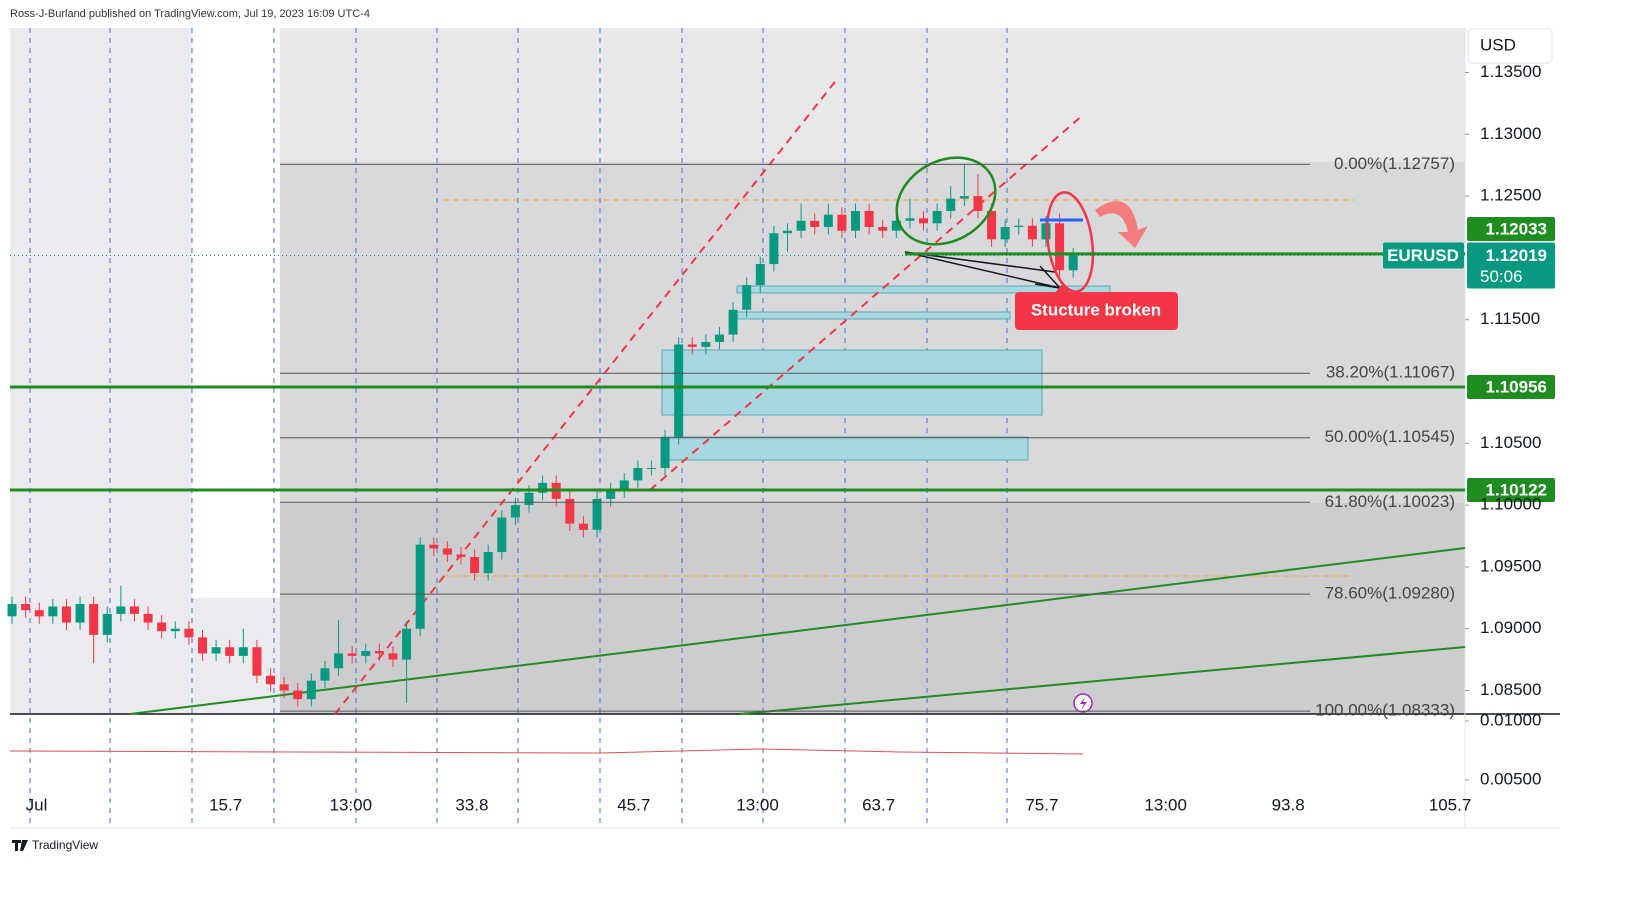  I want to click on bg-top, so click(872, 95).